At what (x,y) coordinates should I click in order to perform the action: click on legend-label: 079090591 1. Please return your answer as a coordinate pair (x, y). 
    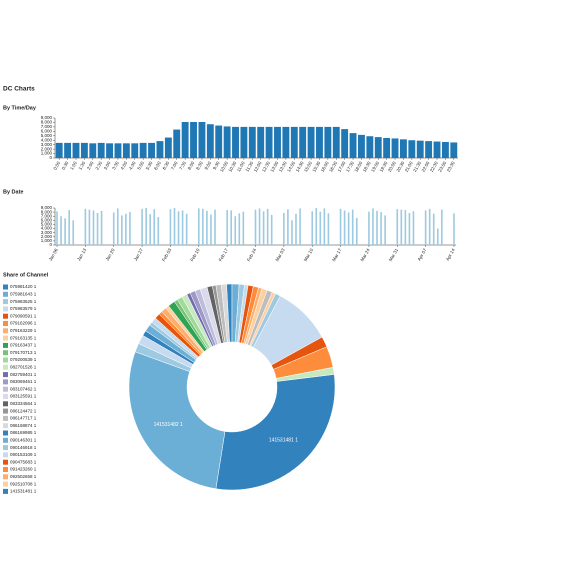
    Looking at the image, I should click on (23, 315).